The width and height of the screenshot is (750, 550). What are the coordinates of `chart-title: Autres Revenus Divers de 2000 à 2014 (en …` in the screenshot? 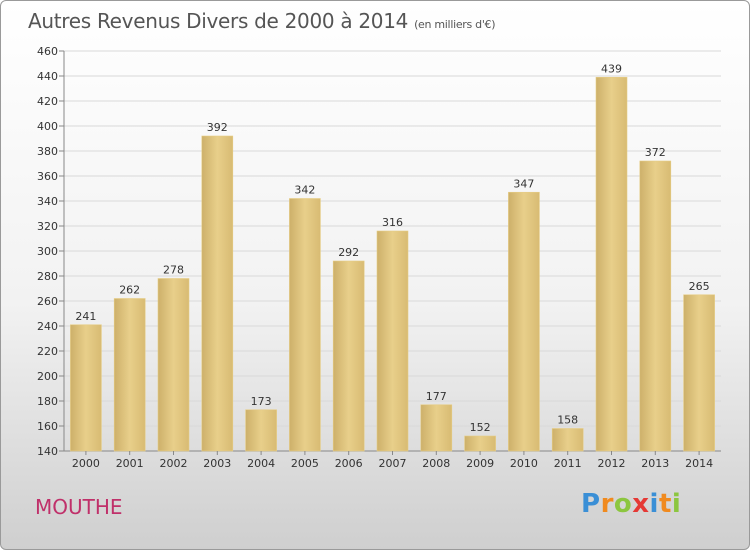 It's located at (262, 21).